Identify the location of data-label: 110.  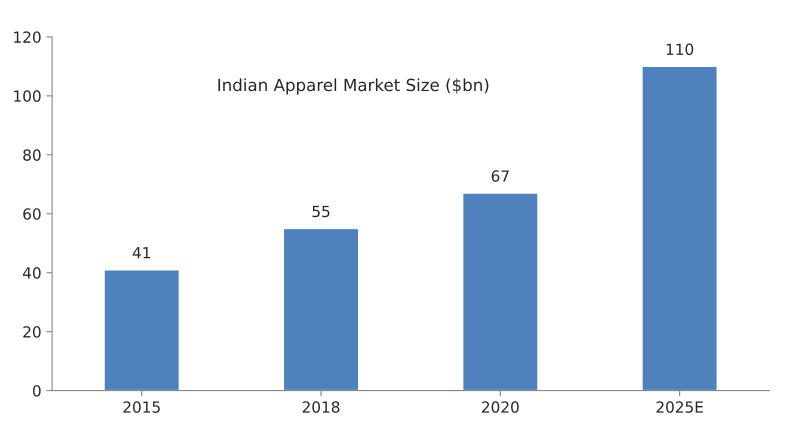
(680, 50).